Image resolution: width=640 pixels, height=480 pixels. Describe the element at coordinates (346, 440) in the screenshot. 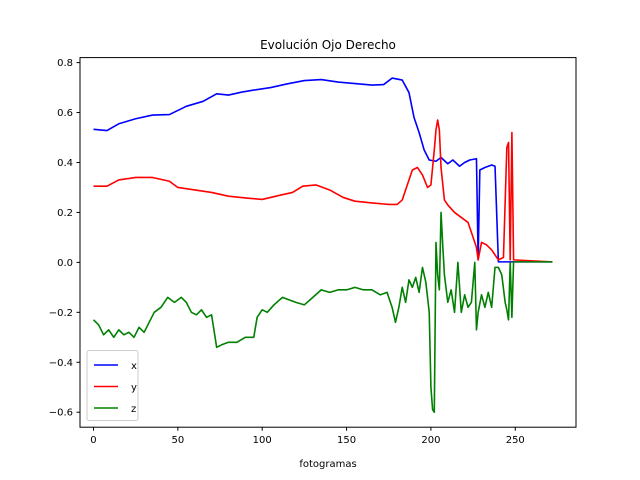

I see `x-tick-label: 150` at that location.